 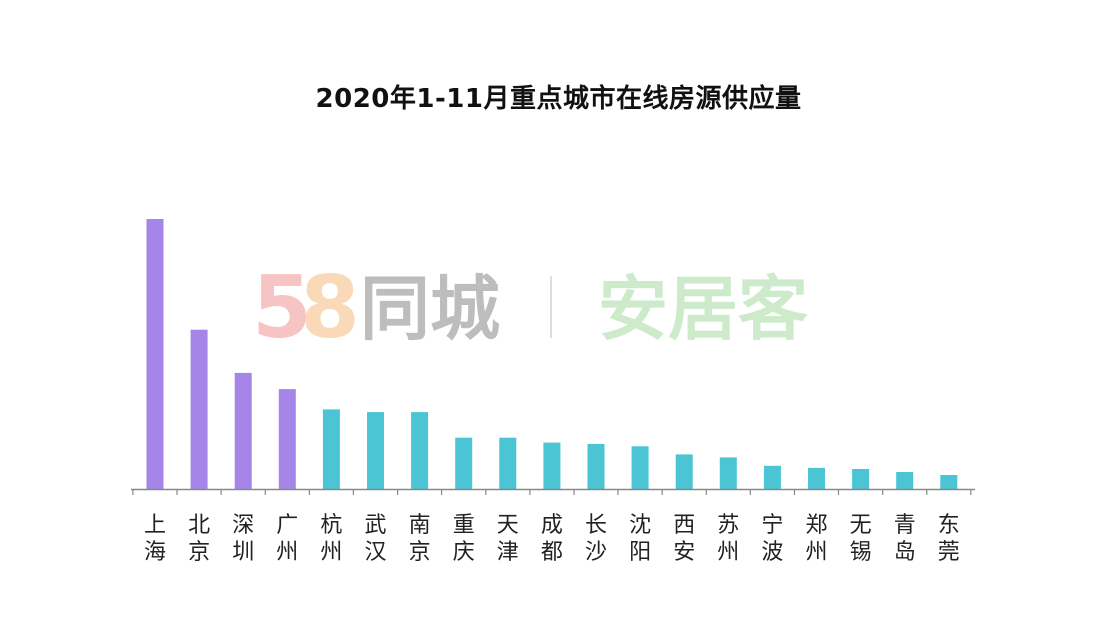 What do you see at coordinates (287, 439) in the screenshot?
I see `bar-广州` at bounding box center [287, 439].